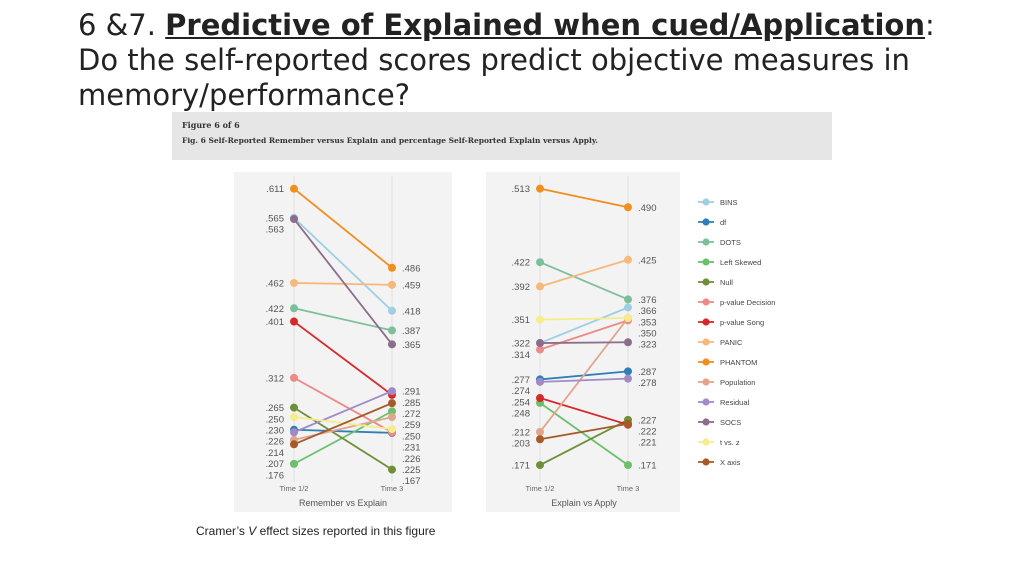 The image size is (1024, 576). What do you see at coordinates (540, 465) in the screenshot?
I see `point-2-null-t1` at bounding box center [540, 465].